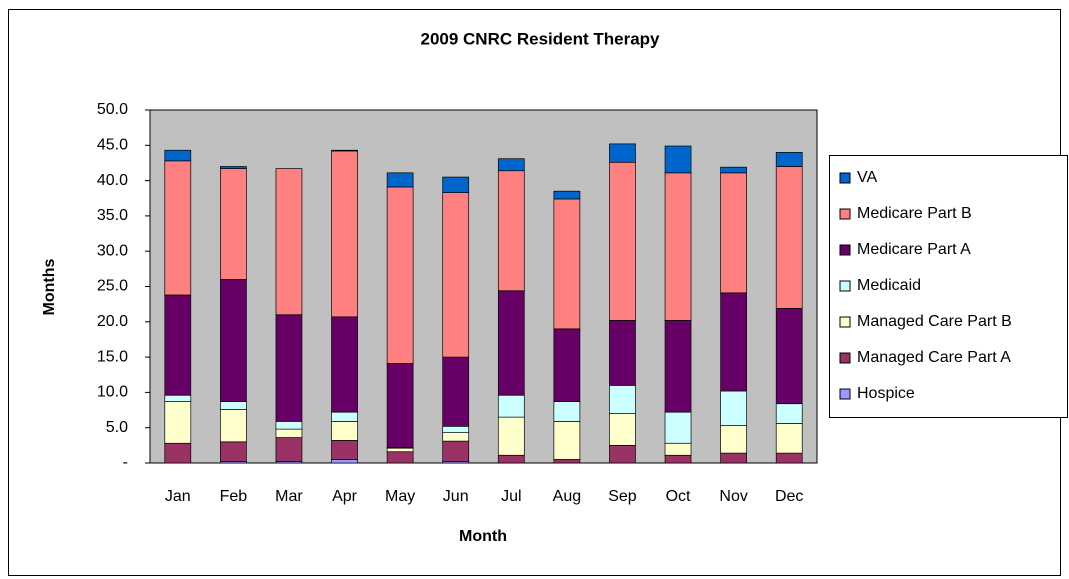  I want to click on legend-label: Medicaid, so click(889, 285).